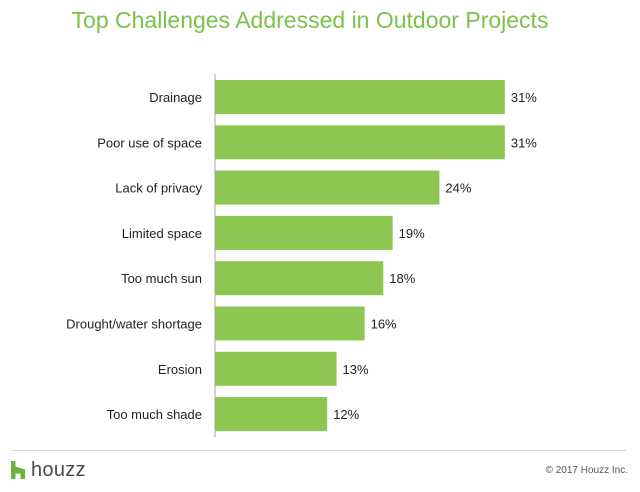 The width and height of the screenshot is (640, 492). I want to click on category-label: Too much shade, so click(154, 414).